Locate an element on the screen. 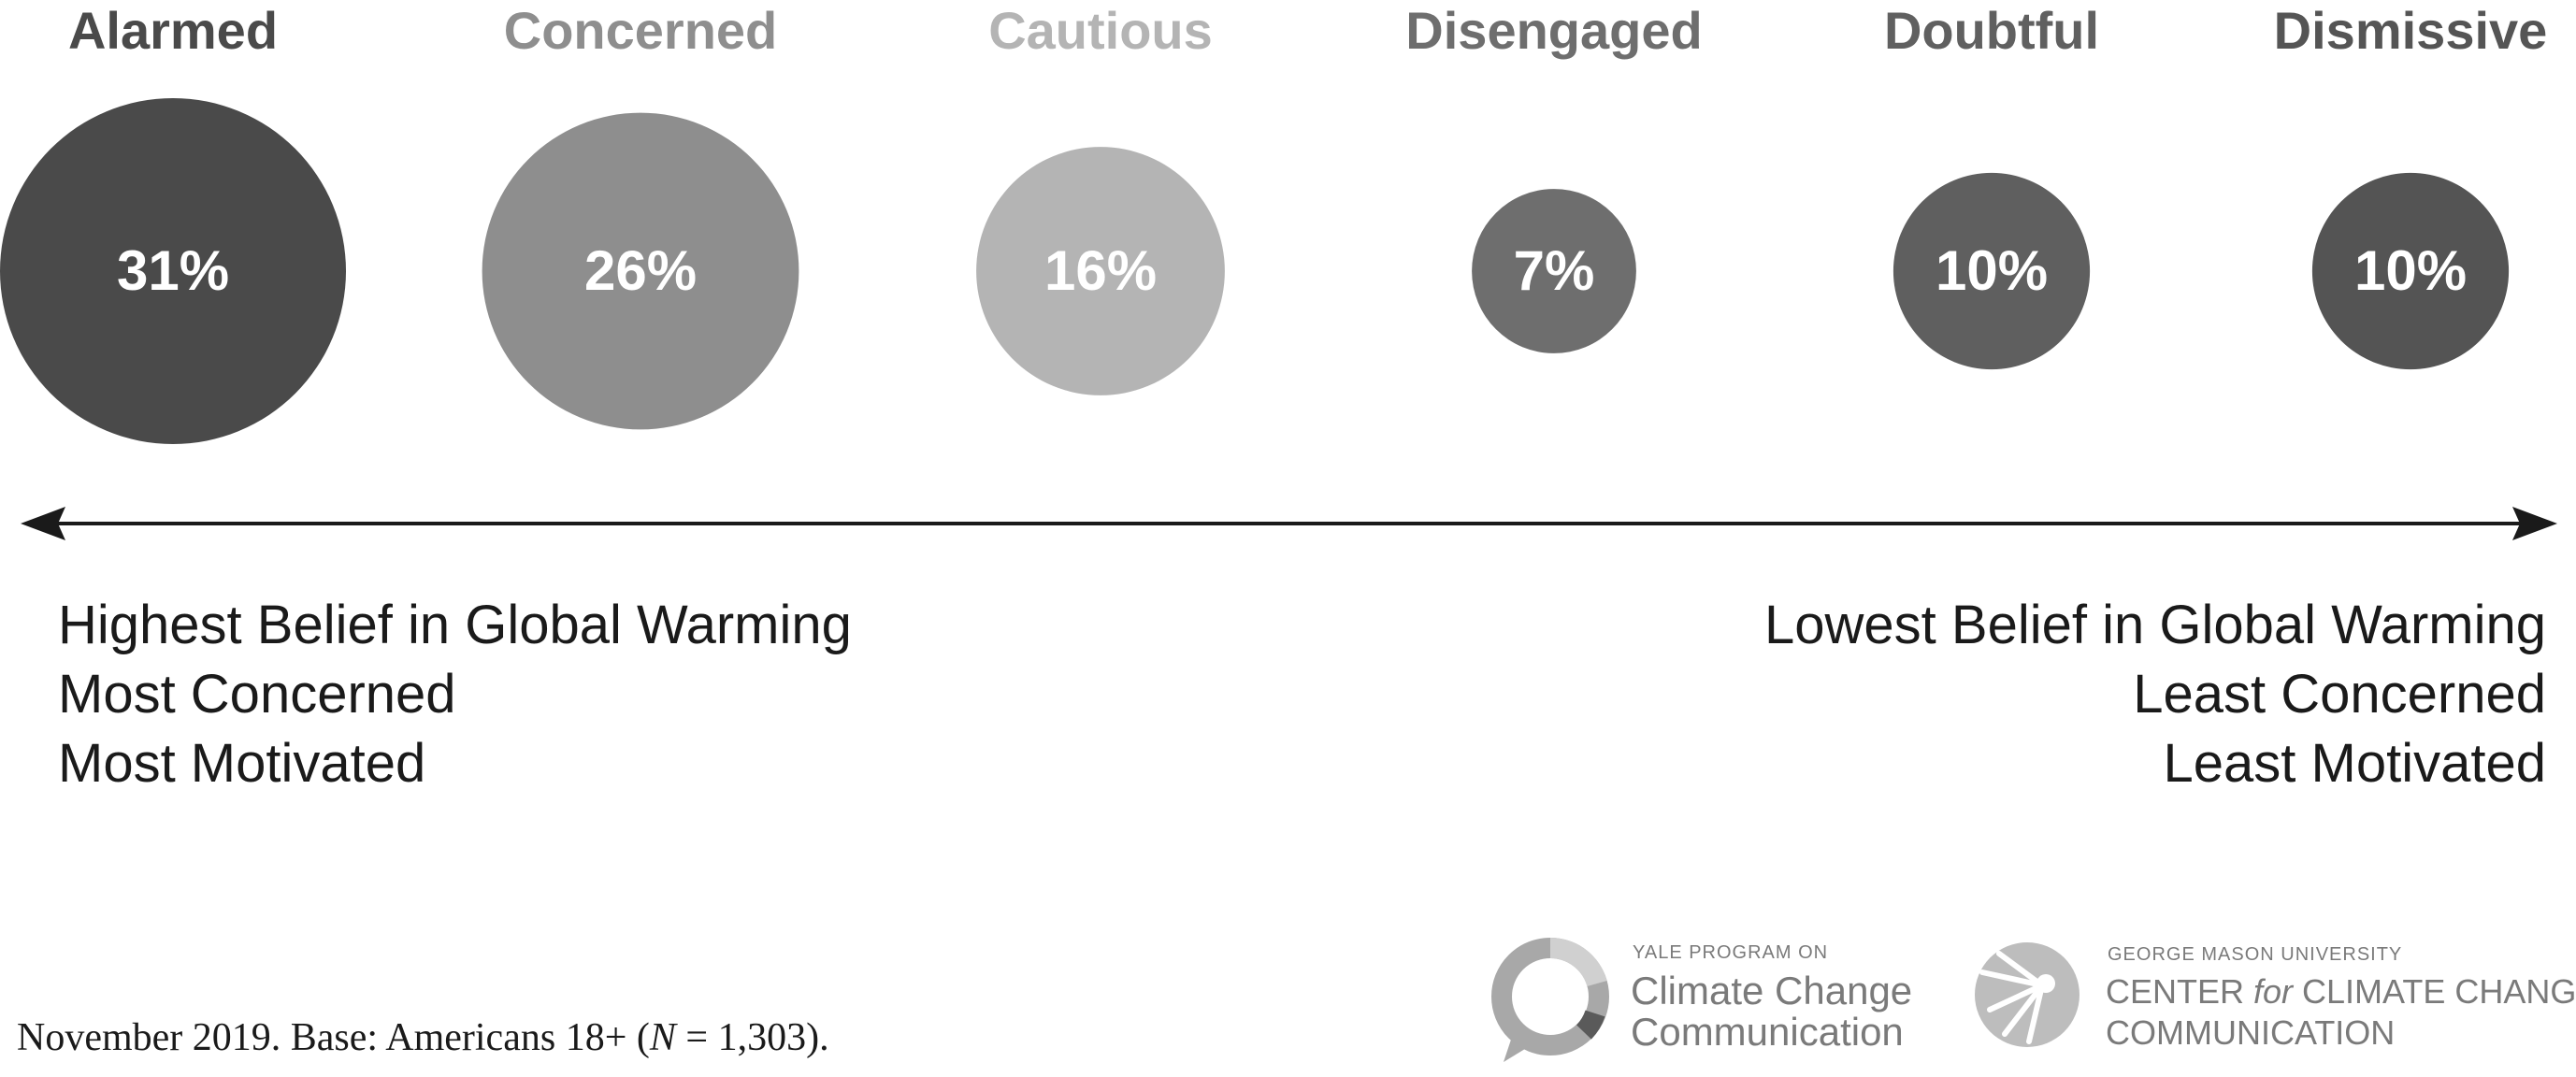 This screenshot has width=2576, height=1077. alarmed-percentage: 31% is located at coordinates (173, 270).